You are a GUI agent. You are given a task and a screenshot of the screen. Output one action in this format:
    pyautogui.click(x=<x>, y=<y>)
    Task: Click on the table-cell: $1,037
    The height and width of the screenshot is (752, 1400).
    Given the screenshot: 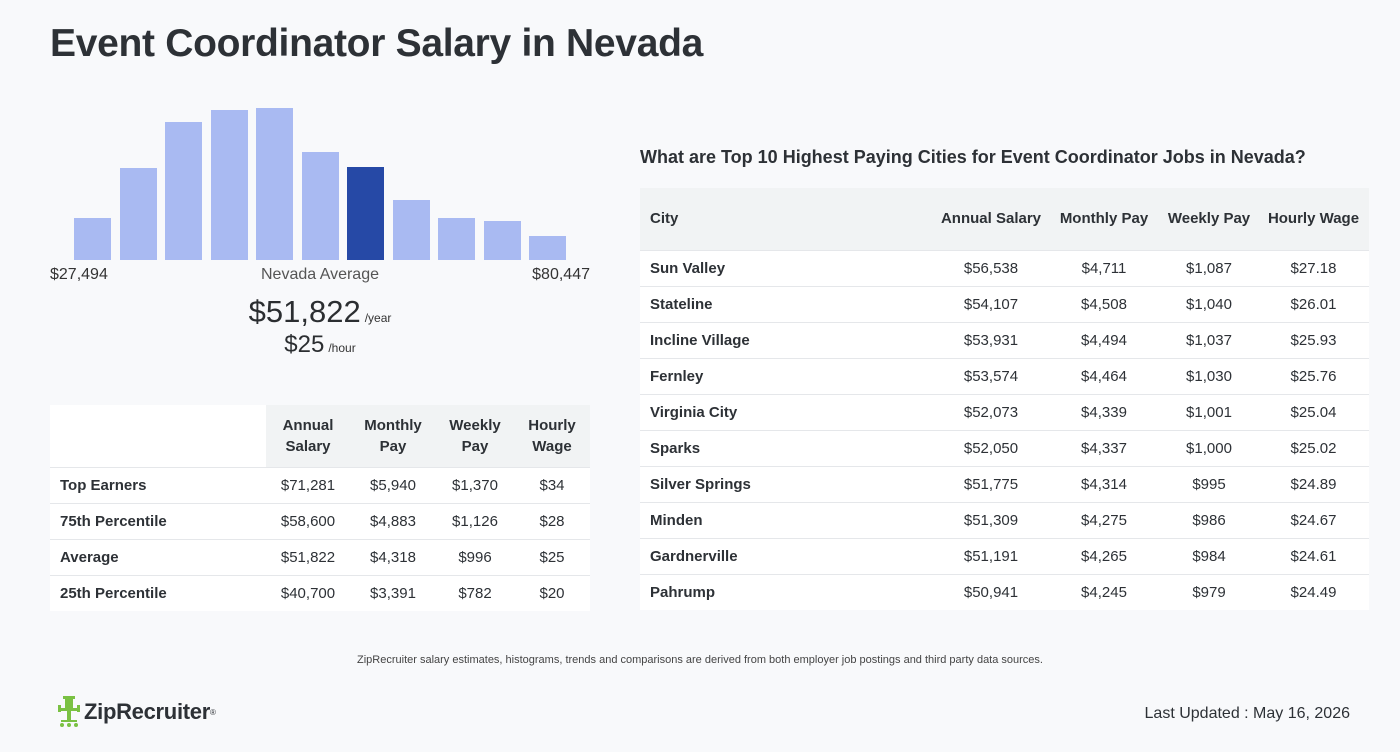 What is the action you would take?
    pyautogui.click(x=1209, y=339)
    